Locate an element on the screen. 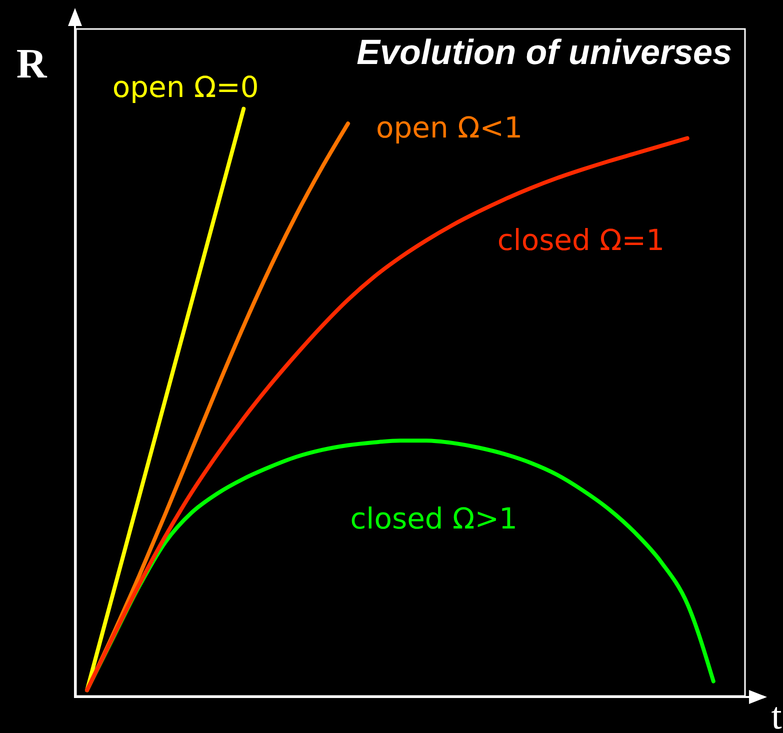 Image resolution: width=783 pixels, height=733 pixels. y-axis-title: R is located at coordinates (32, 65).